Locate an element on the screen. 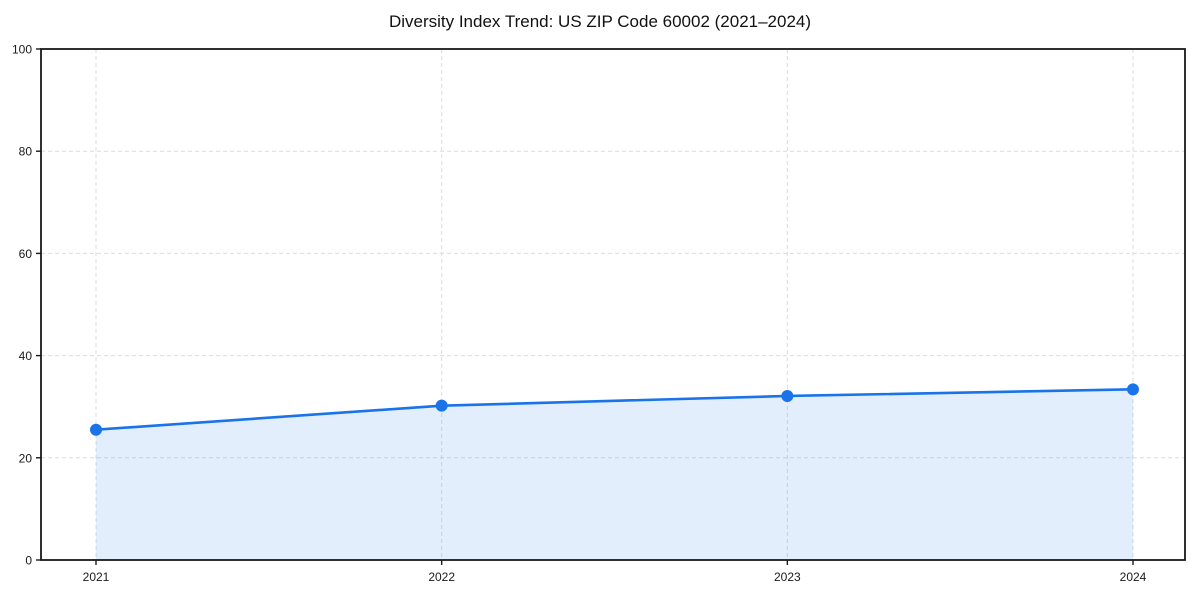 The height and width of the screenshot is (600, 1200). x-tick-label: 2023 is located at coordinates (787, 577).